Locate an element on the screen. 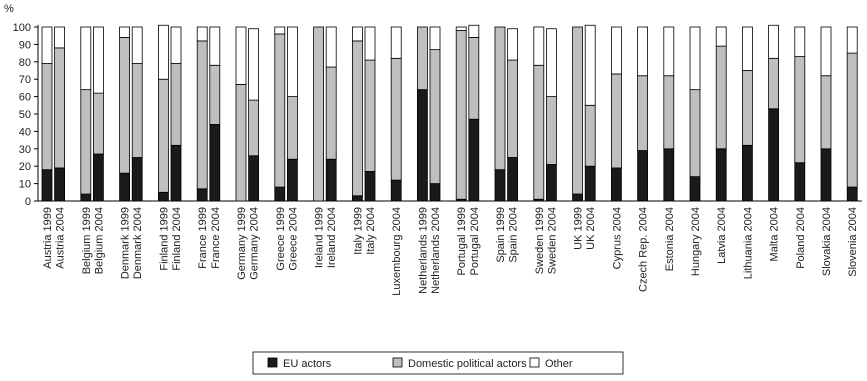 This screenshot has width=867, height=381. x-tick-label: Finland 2004 is located at coordinates (177, 239).